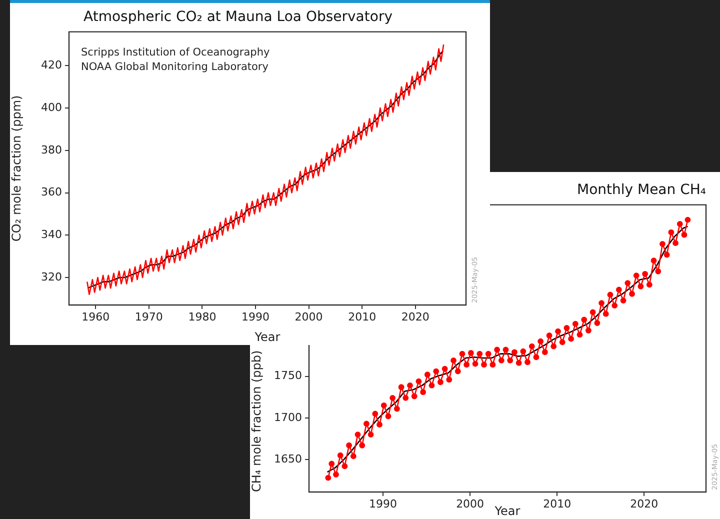 The width and height of the screenshot is (720, 519). What do you see at coordinates (51, 65) in the screenshot?
I see `y-tick-label: 420` at bounding box center [51, 65].